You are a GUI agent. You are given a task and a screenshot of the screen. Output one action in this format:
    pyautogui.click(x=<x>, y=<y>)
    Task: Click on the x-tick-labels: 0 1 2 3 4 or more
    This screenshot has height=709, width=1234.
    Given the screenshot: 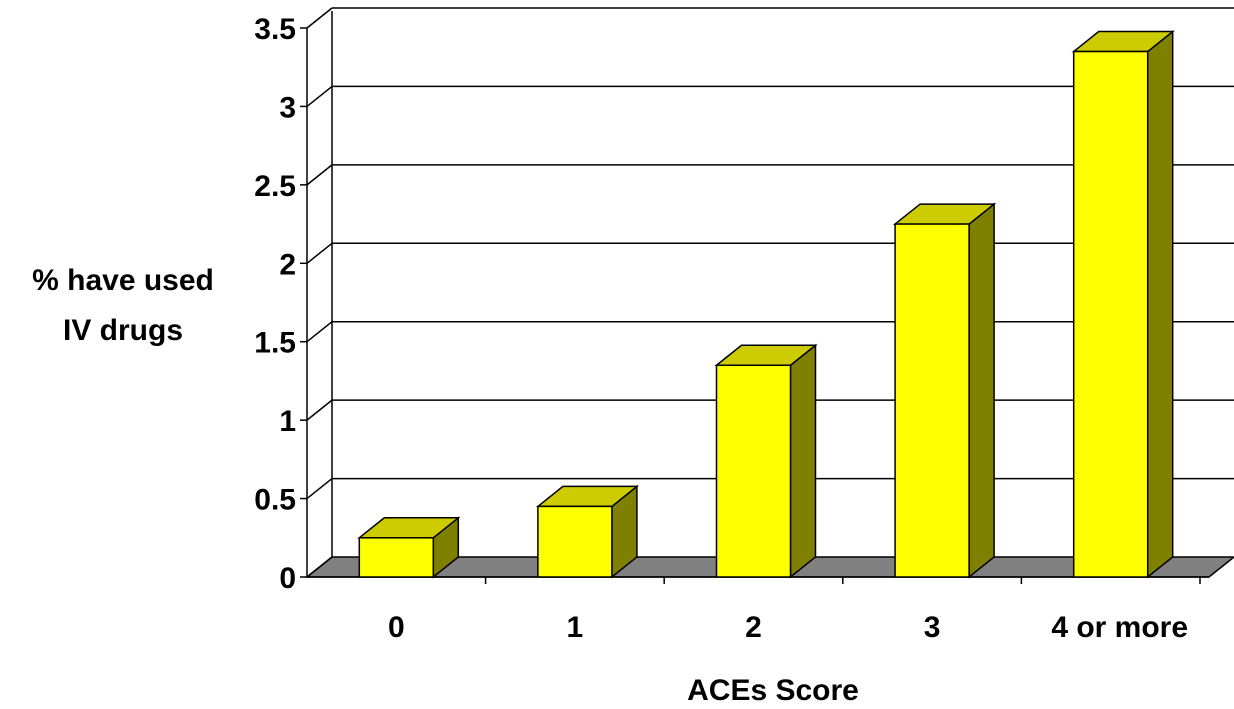 What is the action you would take?
    pyautogui.click(x=788, y=627)
    